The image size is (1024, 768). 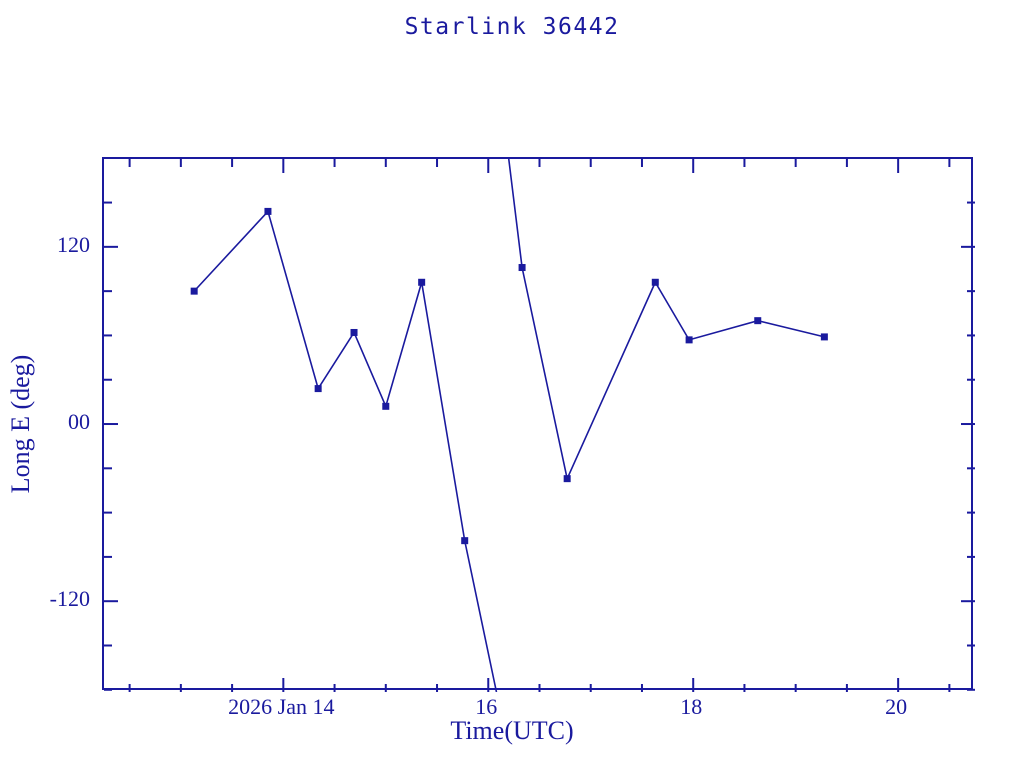 What do you see at coordinates (79, 422) in the screenshot?
I see `y-tick-label: 00` at bounding box center [79, 422].